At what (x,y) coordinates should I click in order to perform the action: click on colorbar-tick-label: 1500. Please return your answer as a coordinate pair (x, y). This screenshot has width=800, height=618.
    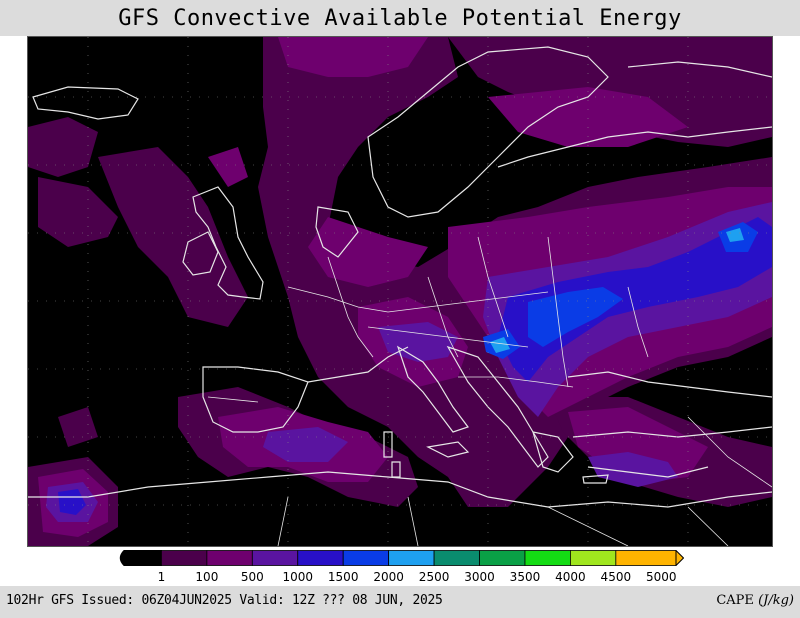
    Looking at the image, I should click on (343, 577).